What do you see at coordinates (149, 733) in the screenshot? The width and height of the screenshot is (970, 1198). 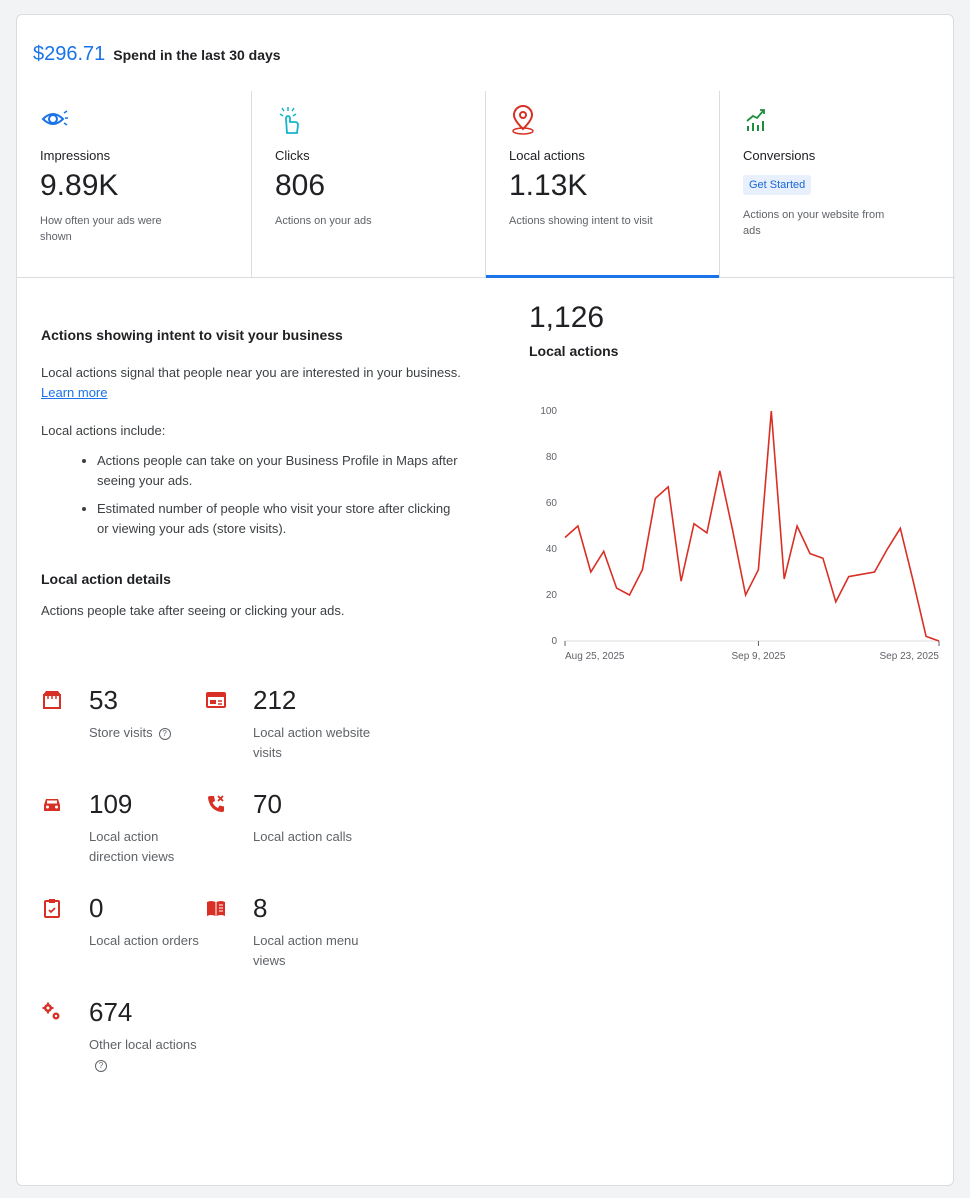 I see `detail-label: Store visits?` at bounding box center [149, 733].